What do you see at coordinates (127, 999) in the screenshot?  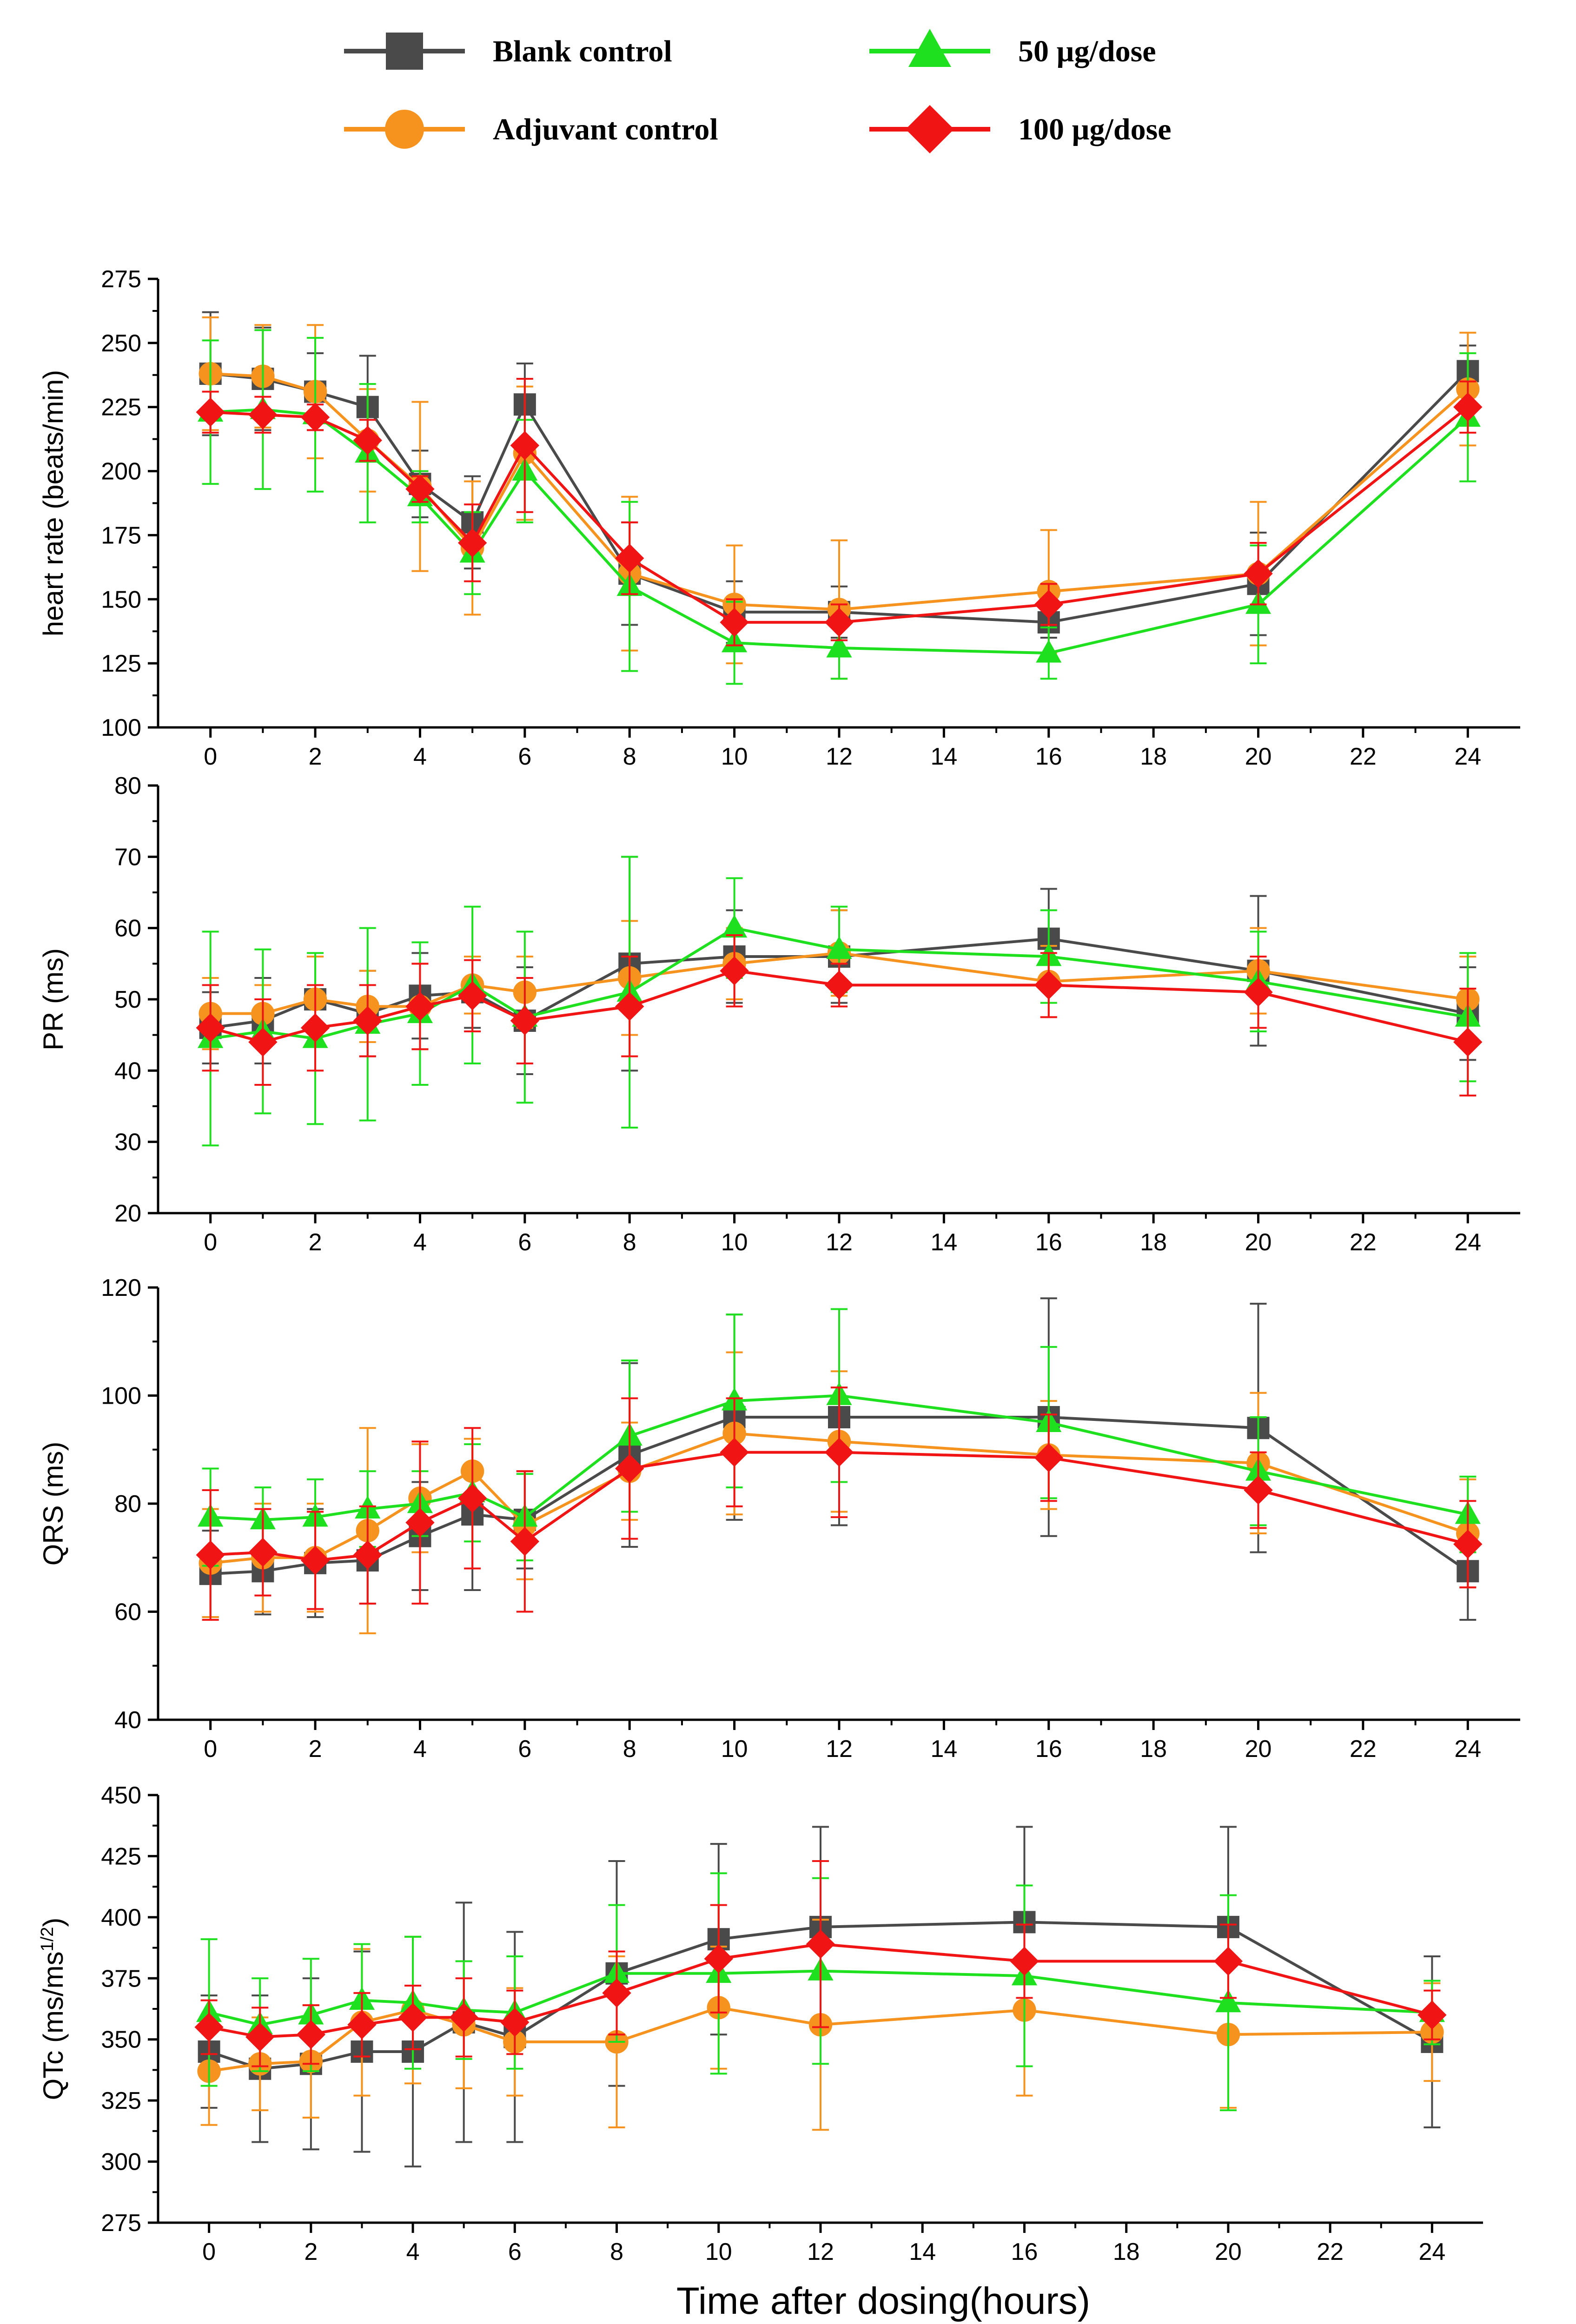 I see `y-tick-label: 50` at bounding box center [127, 999].